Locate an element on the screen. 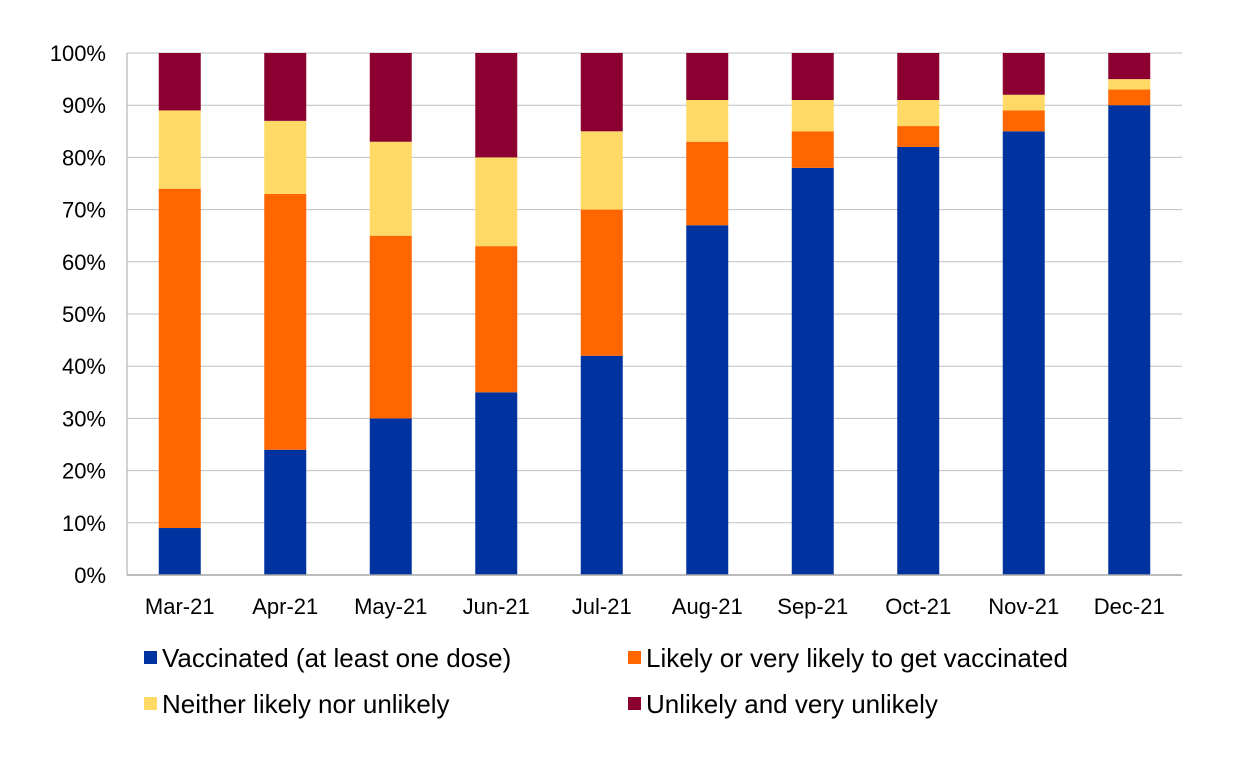  y-tick-label: 60% is located at coordinates (84, 262).